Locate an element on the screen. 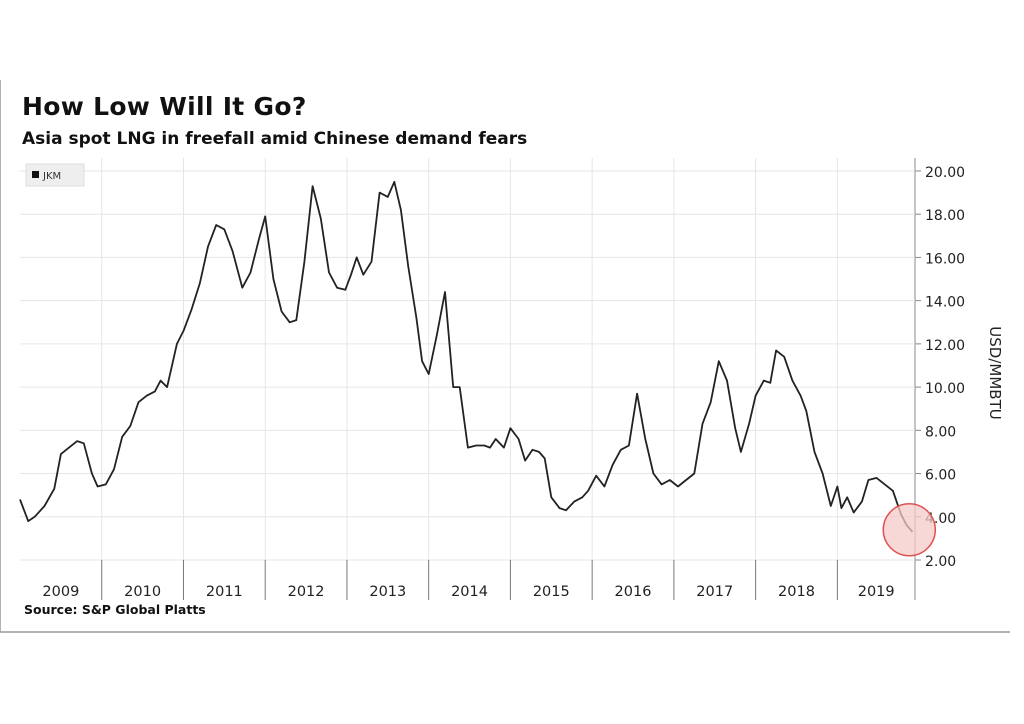 This screenshot has width=1024, height=724. chart-title: How Low Will It Go? is located at coordinates (164, 106).